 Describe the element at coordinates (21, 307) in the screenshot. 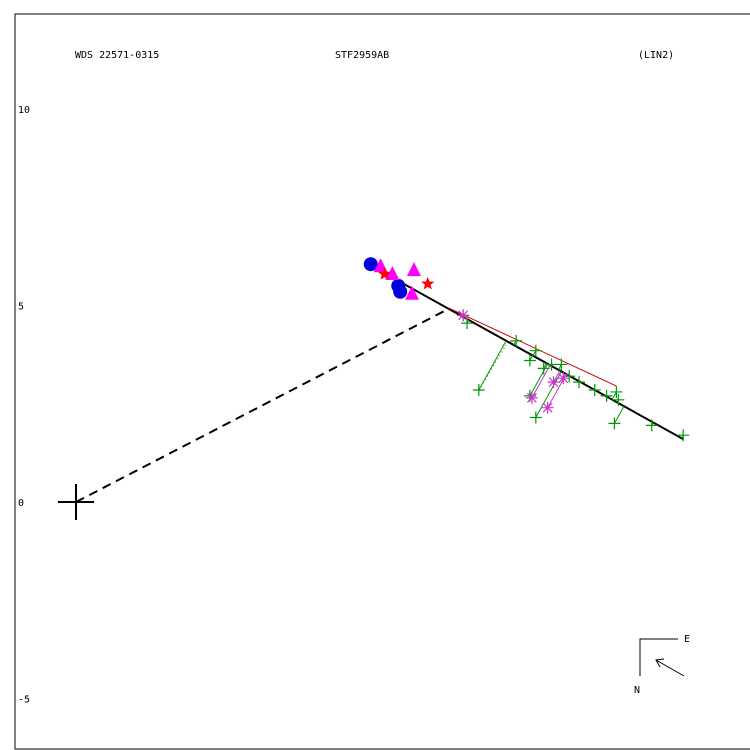

I see `y-tick-label: 5` at that location.